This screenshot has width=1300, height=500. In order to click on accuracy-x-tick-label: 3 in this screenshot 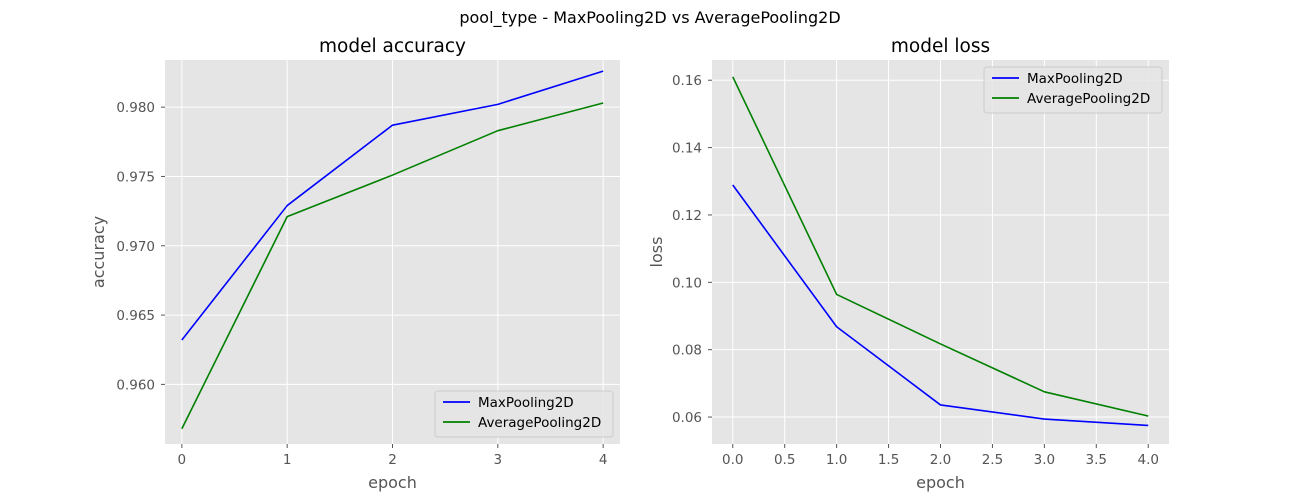, I will do `click(498, 460)`.